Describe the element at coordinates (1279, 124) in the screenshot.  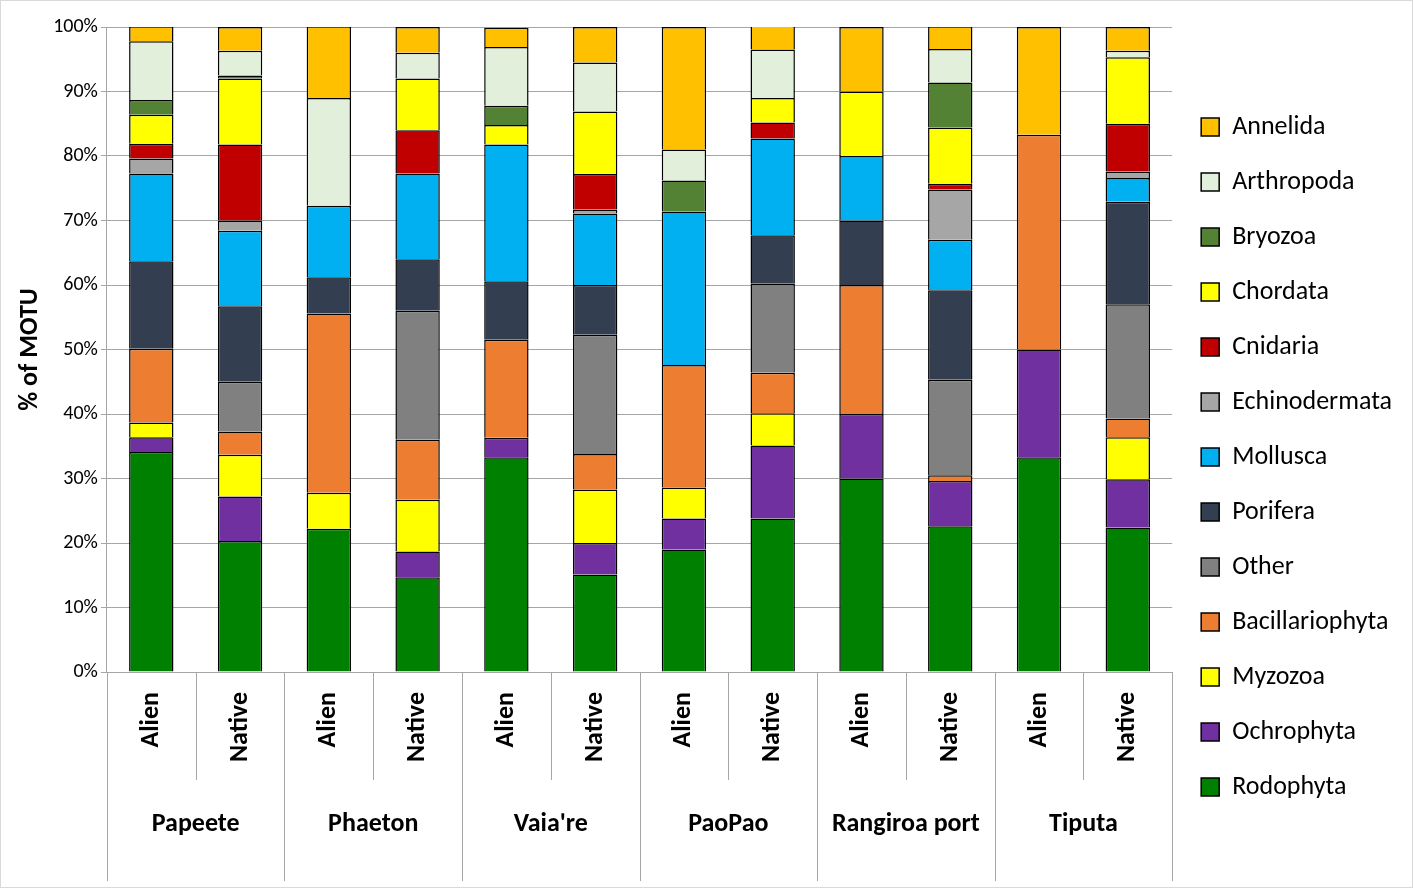
I see `legend-label: Annelida` at that location.